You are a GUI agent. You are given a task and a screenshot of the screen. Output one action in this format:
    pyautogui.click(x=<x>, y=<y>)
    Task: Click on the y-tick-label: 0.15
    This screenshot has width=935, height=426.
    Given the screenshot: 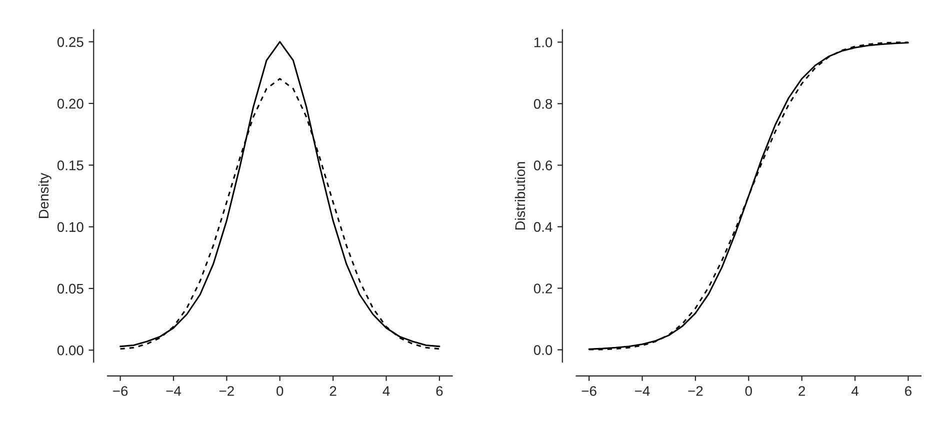 What is the action you would take?
    pyautogui.click(x=70, y=165)
    